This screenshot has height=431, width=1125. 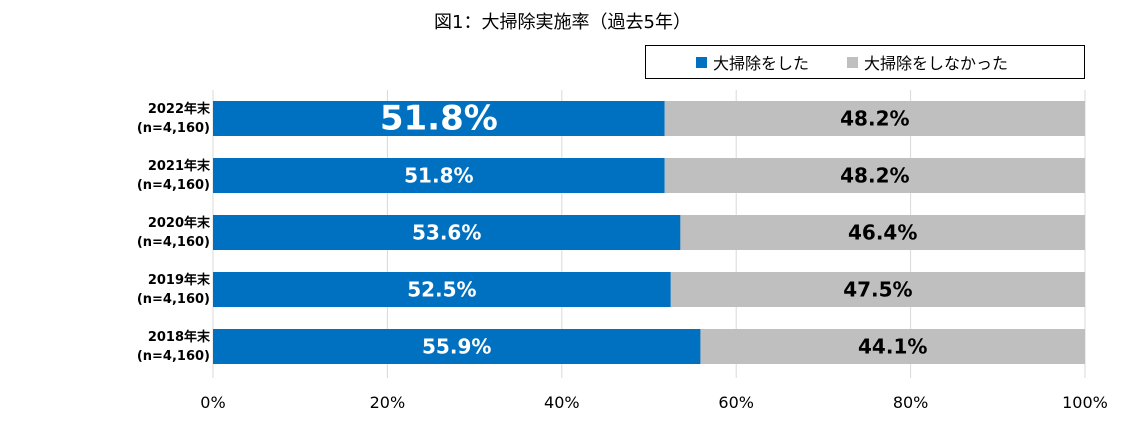 I want to click on data-label: 47.5%, so click(x=877, y=290).